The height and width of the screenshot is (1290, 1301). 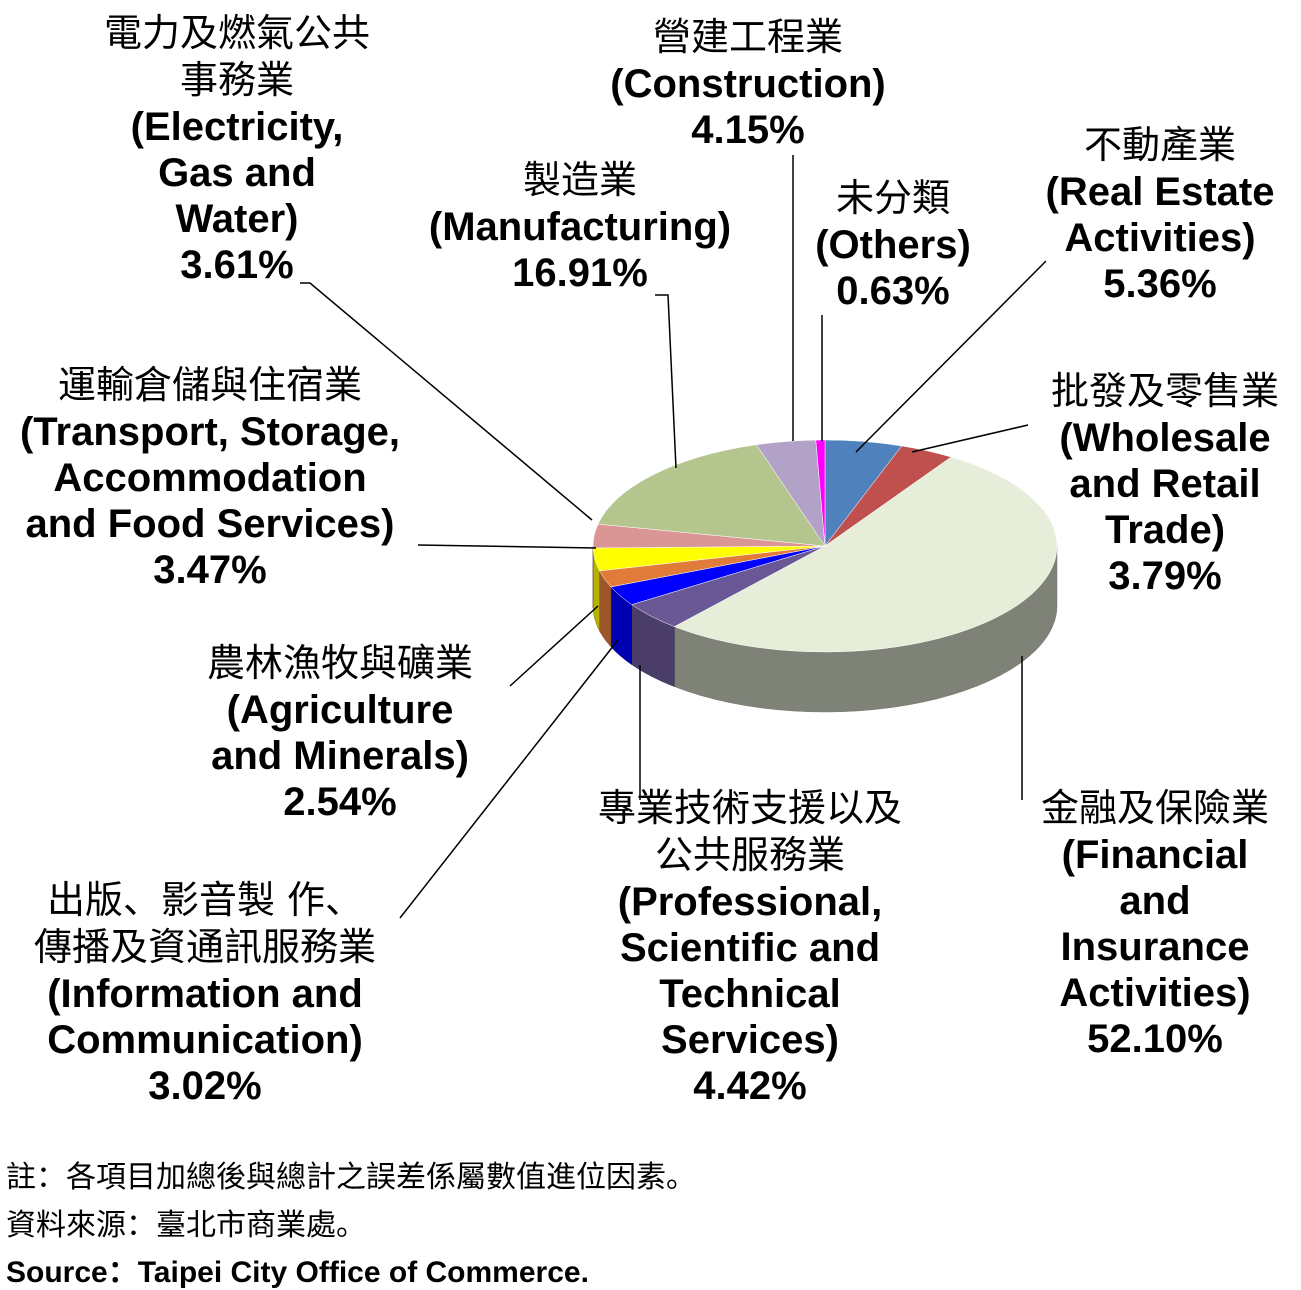 I want to click on category-label: 農林漁牧與礦業, so click(x=340, y=663).